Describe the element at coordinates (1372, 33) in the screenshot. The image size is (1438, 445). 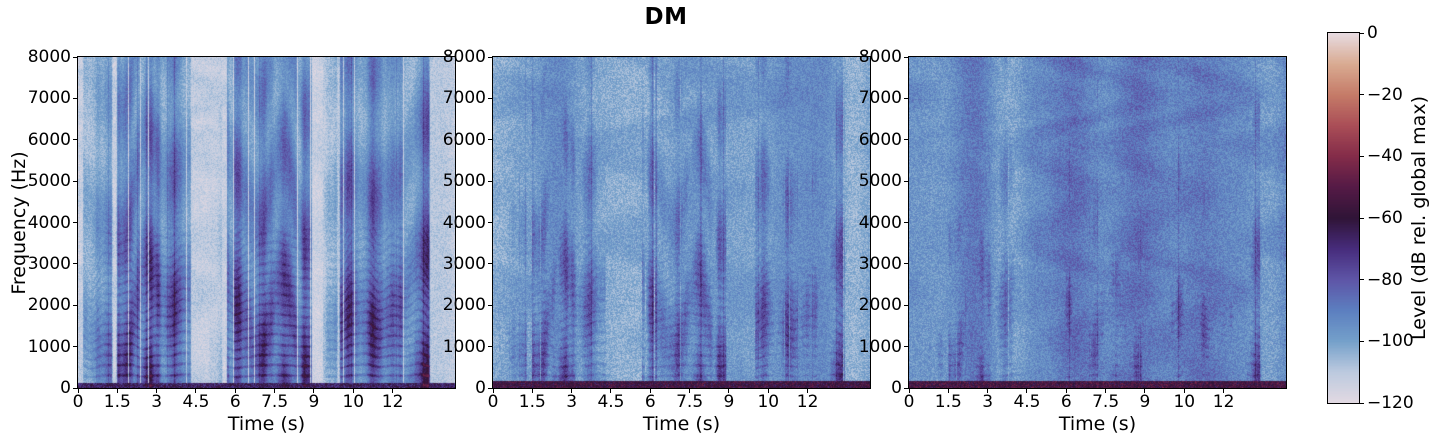
I see `colorbar-tick-label: 0` at that location.